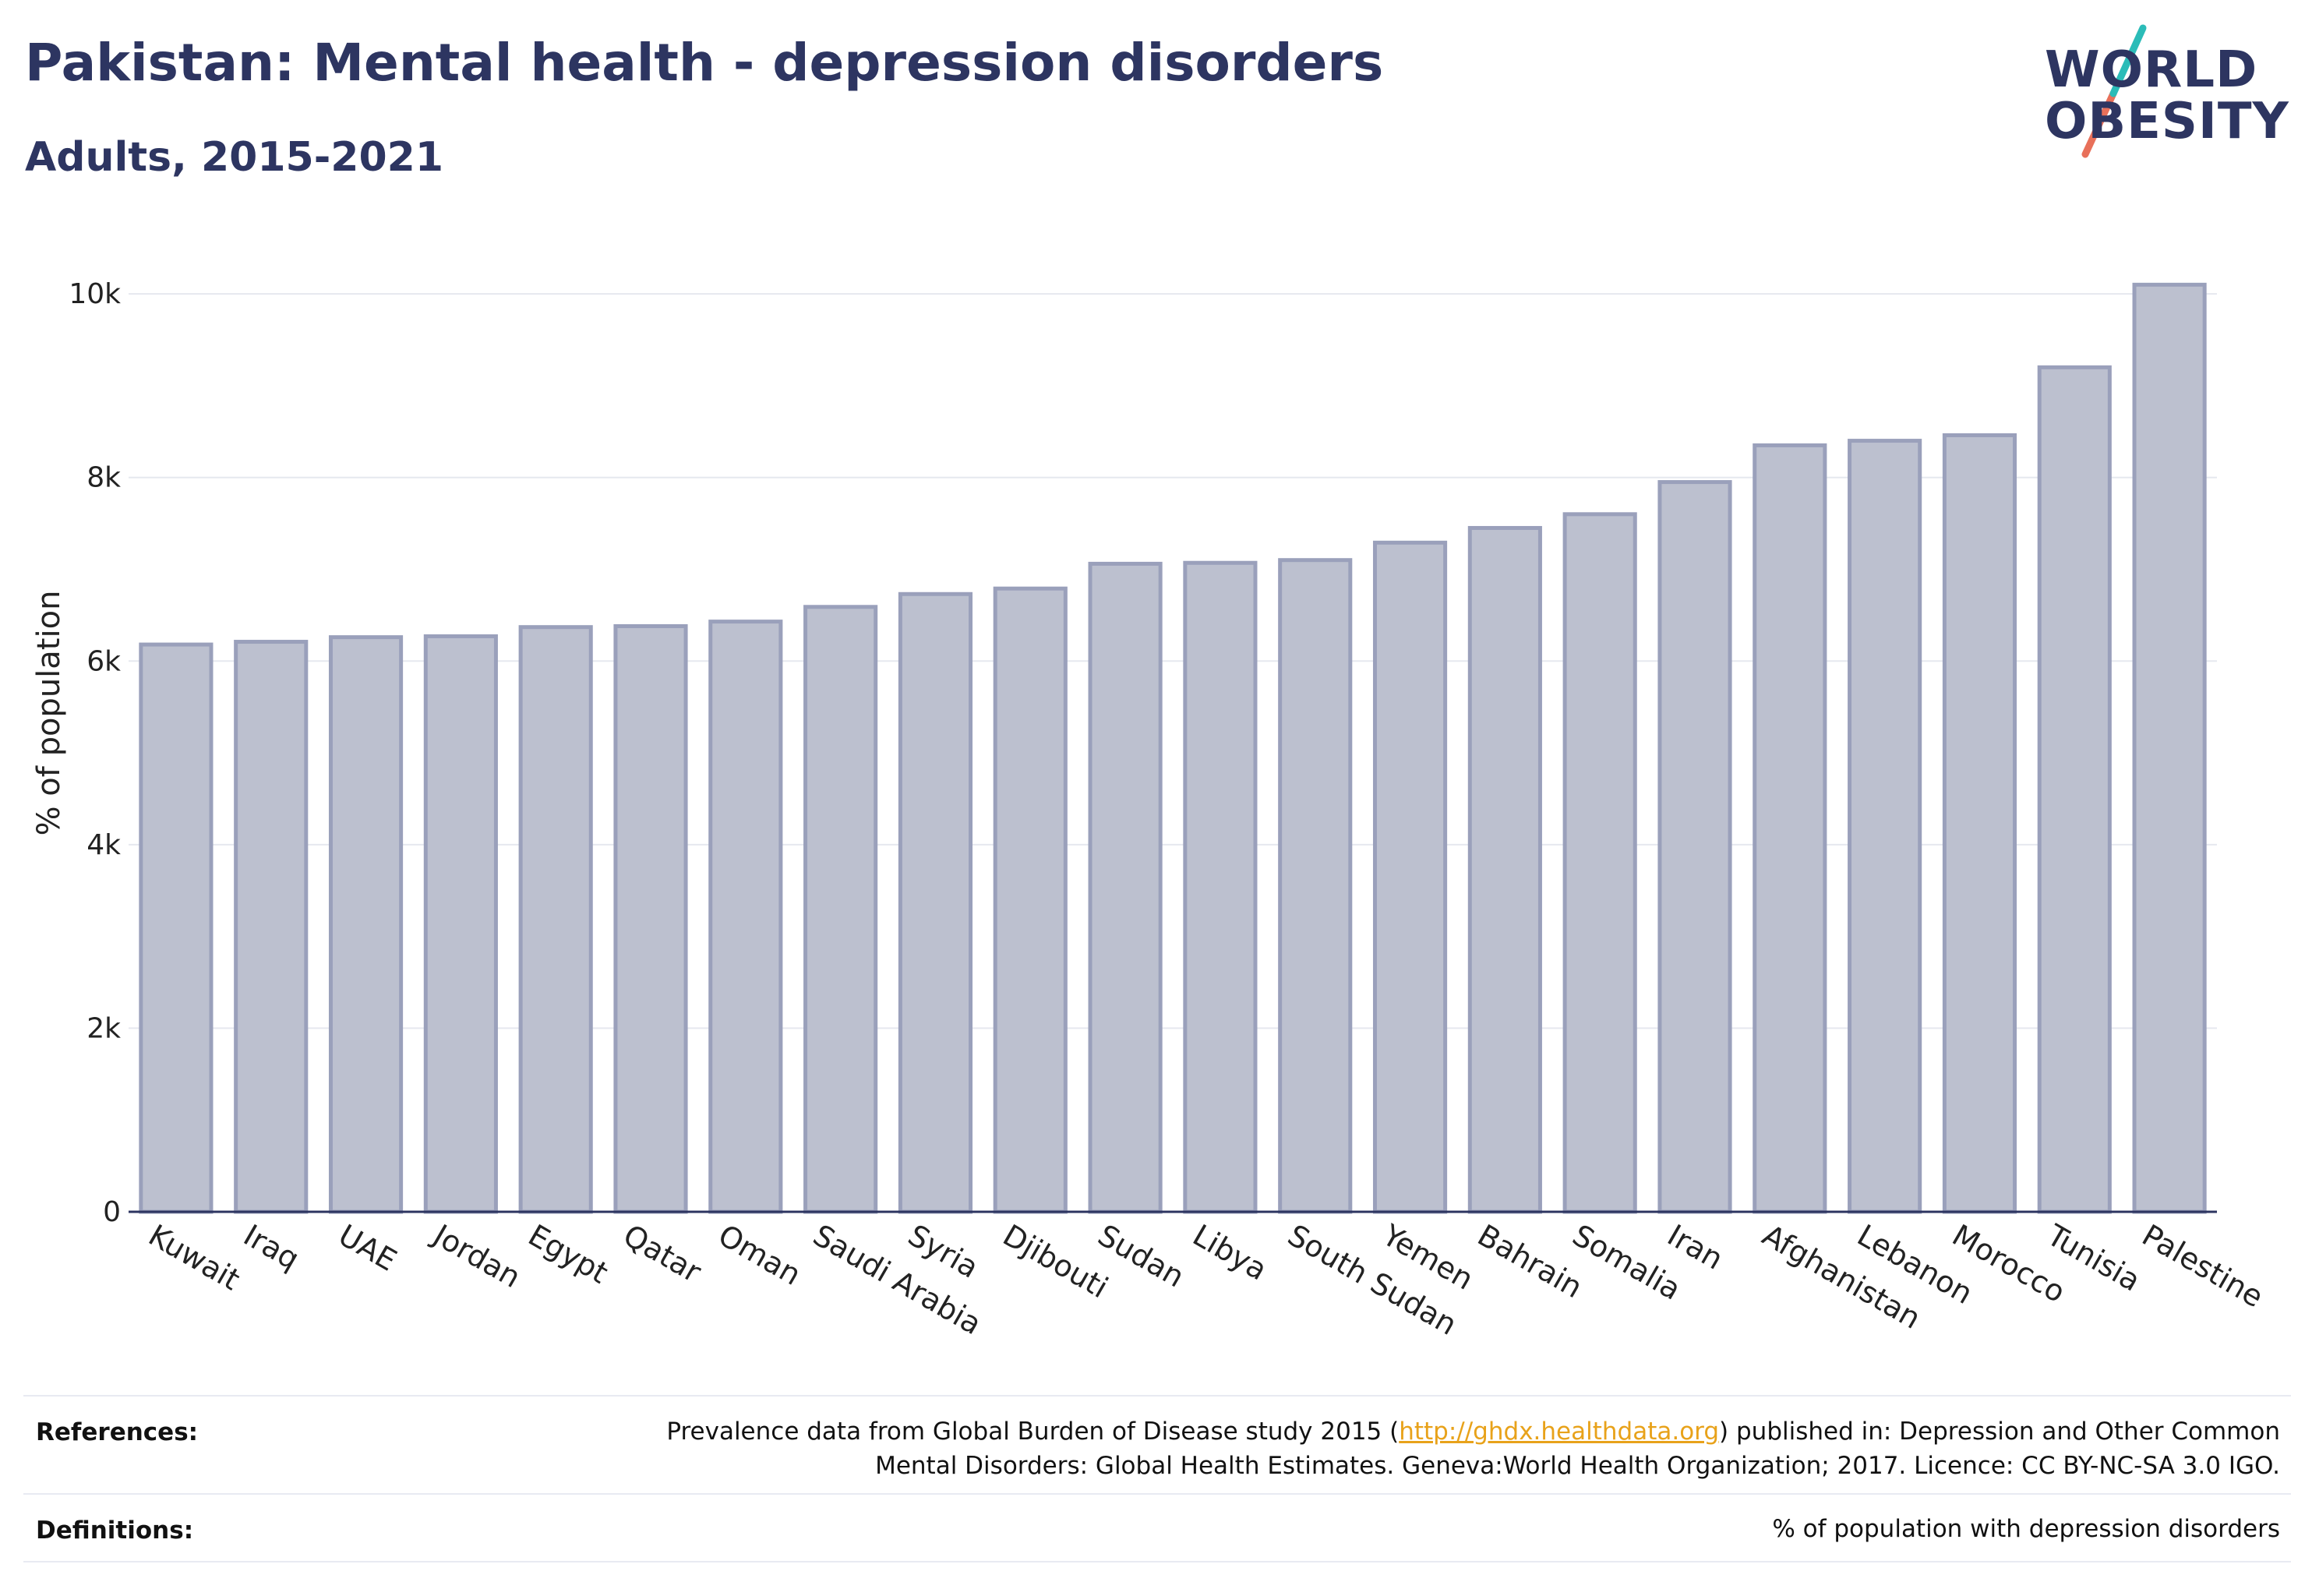 The height and width of the screenshot is (1596, 2305). I want to click on x-tick-label: Jordan, so click(476, 1256).